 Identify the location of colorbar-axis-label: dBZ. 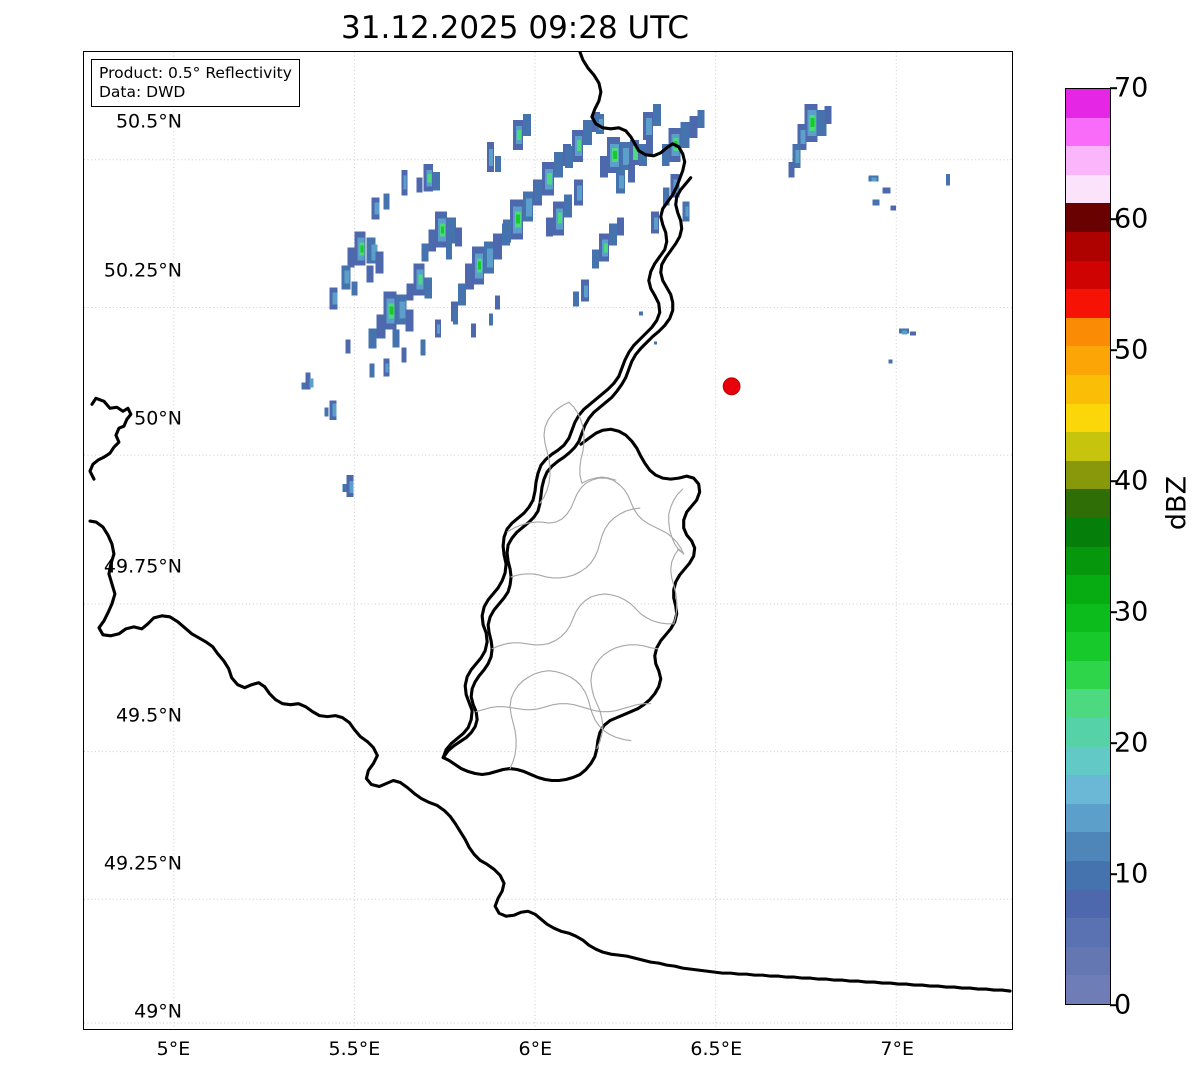
(1177, 503).